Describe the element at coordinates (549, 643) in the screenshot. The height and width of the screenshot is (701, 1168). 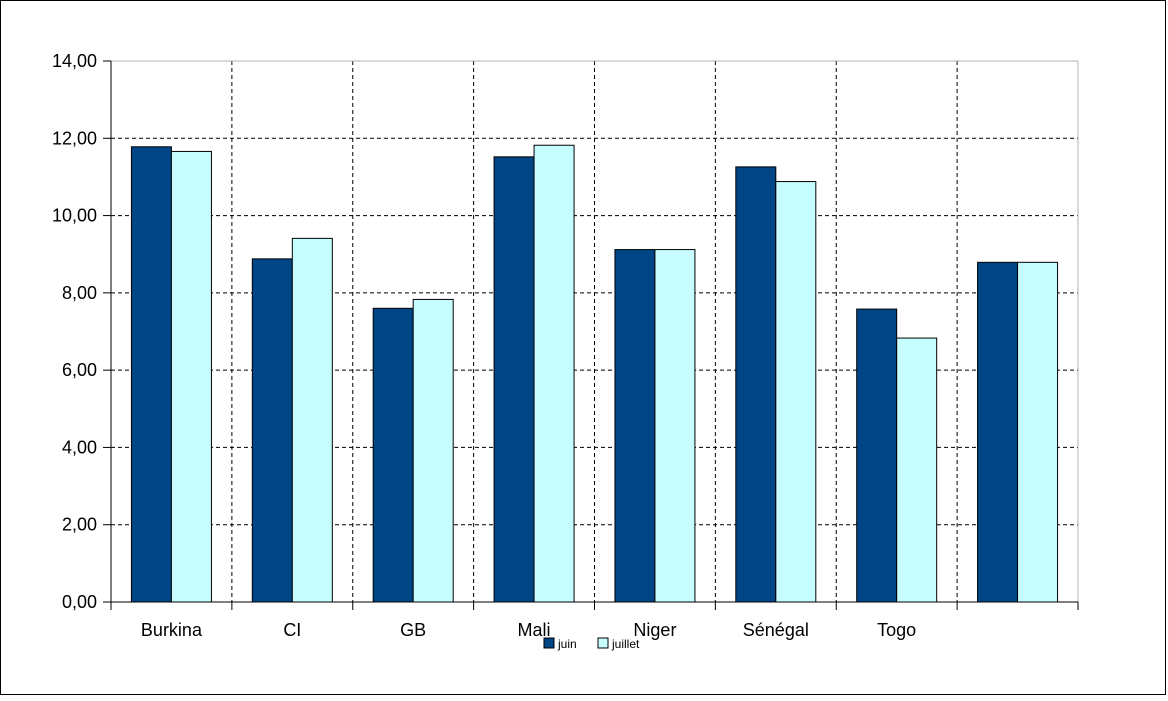
I see `legend-swatch-juin` at that location.